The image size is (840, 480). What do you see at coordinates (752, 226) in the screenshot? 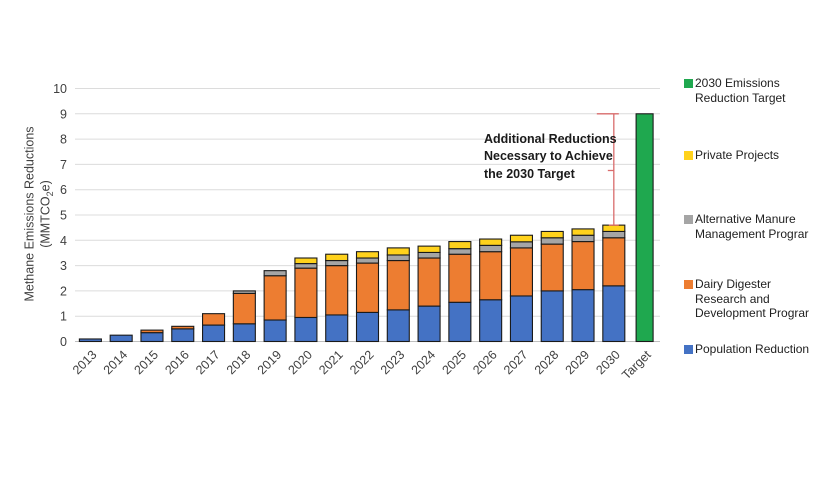
I see `legend-label: Alternative Manure Management Prograr` at bounding box center [752, 226].